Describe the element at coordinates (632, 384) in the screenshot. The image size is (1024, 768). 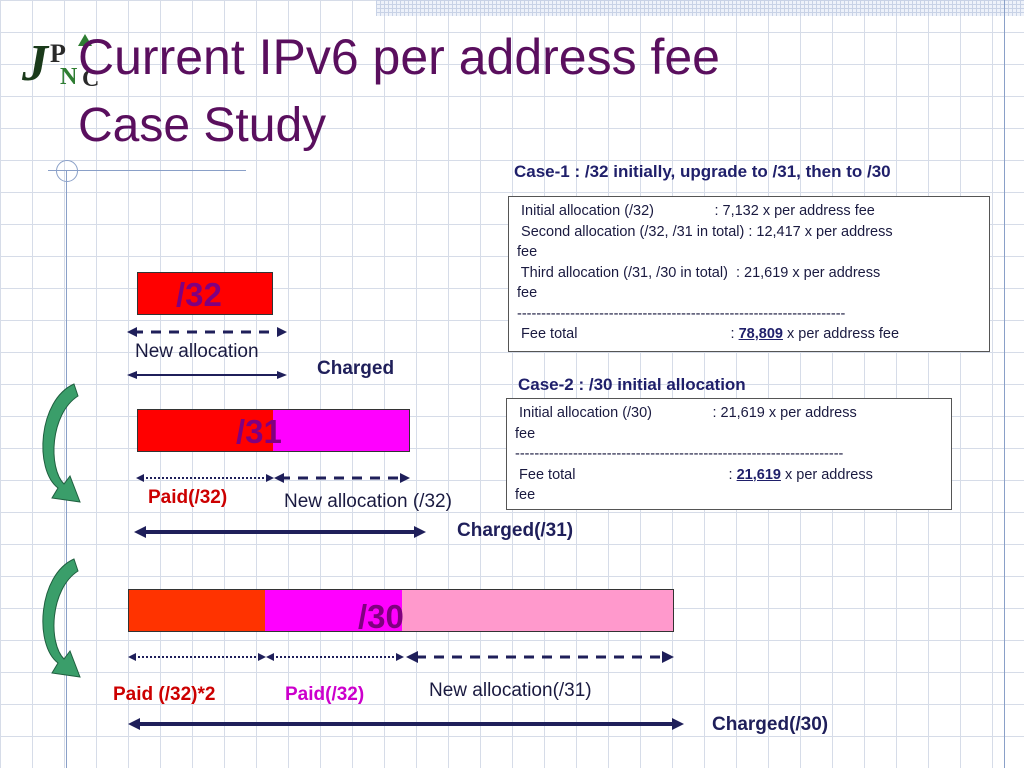
I see `case2-title: Case-2 : /30 initial allocation` at that location.